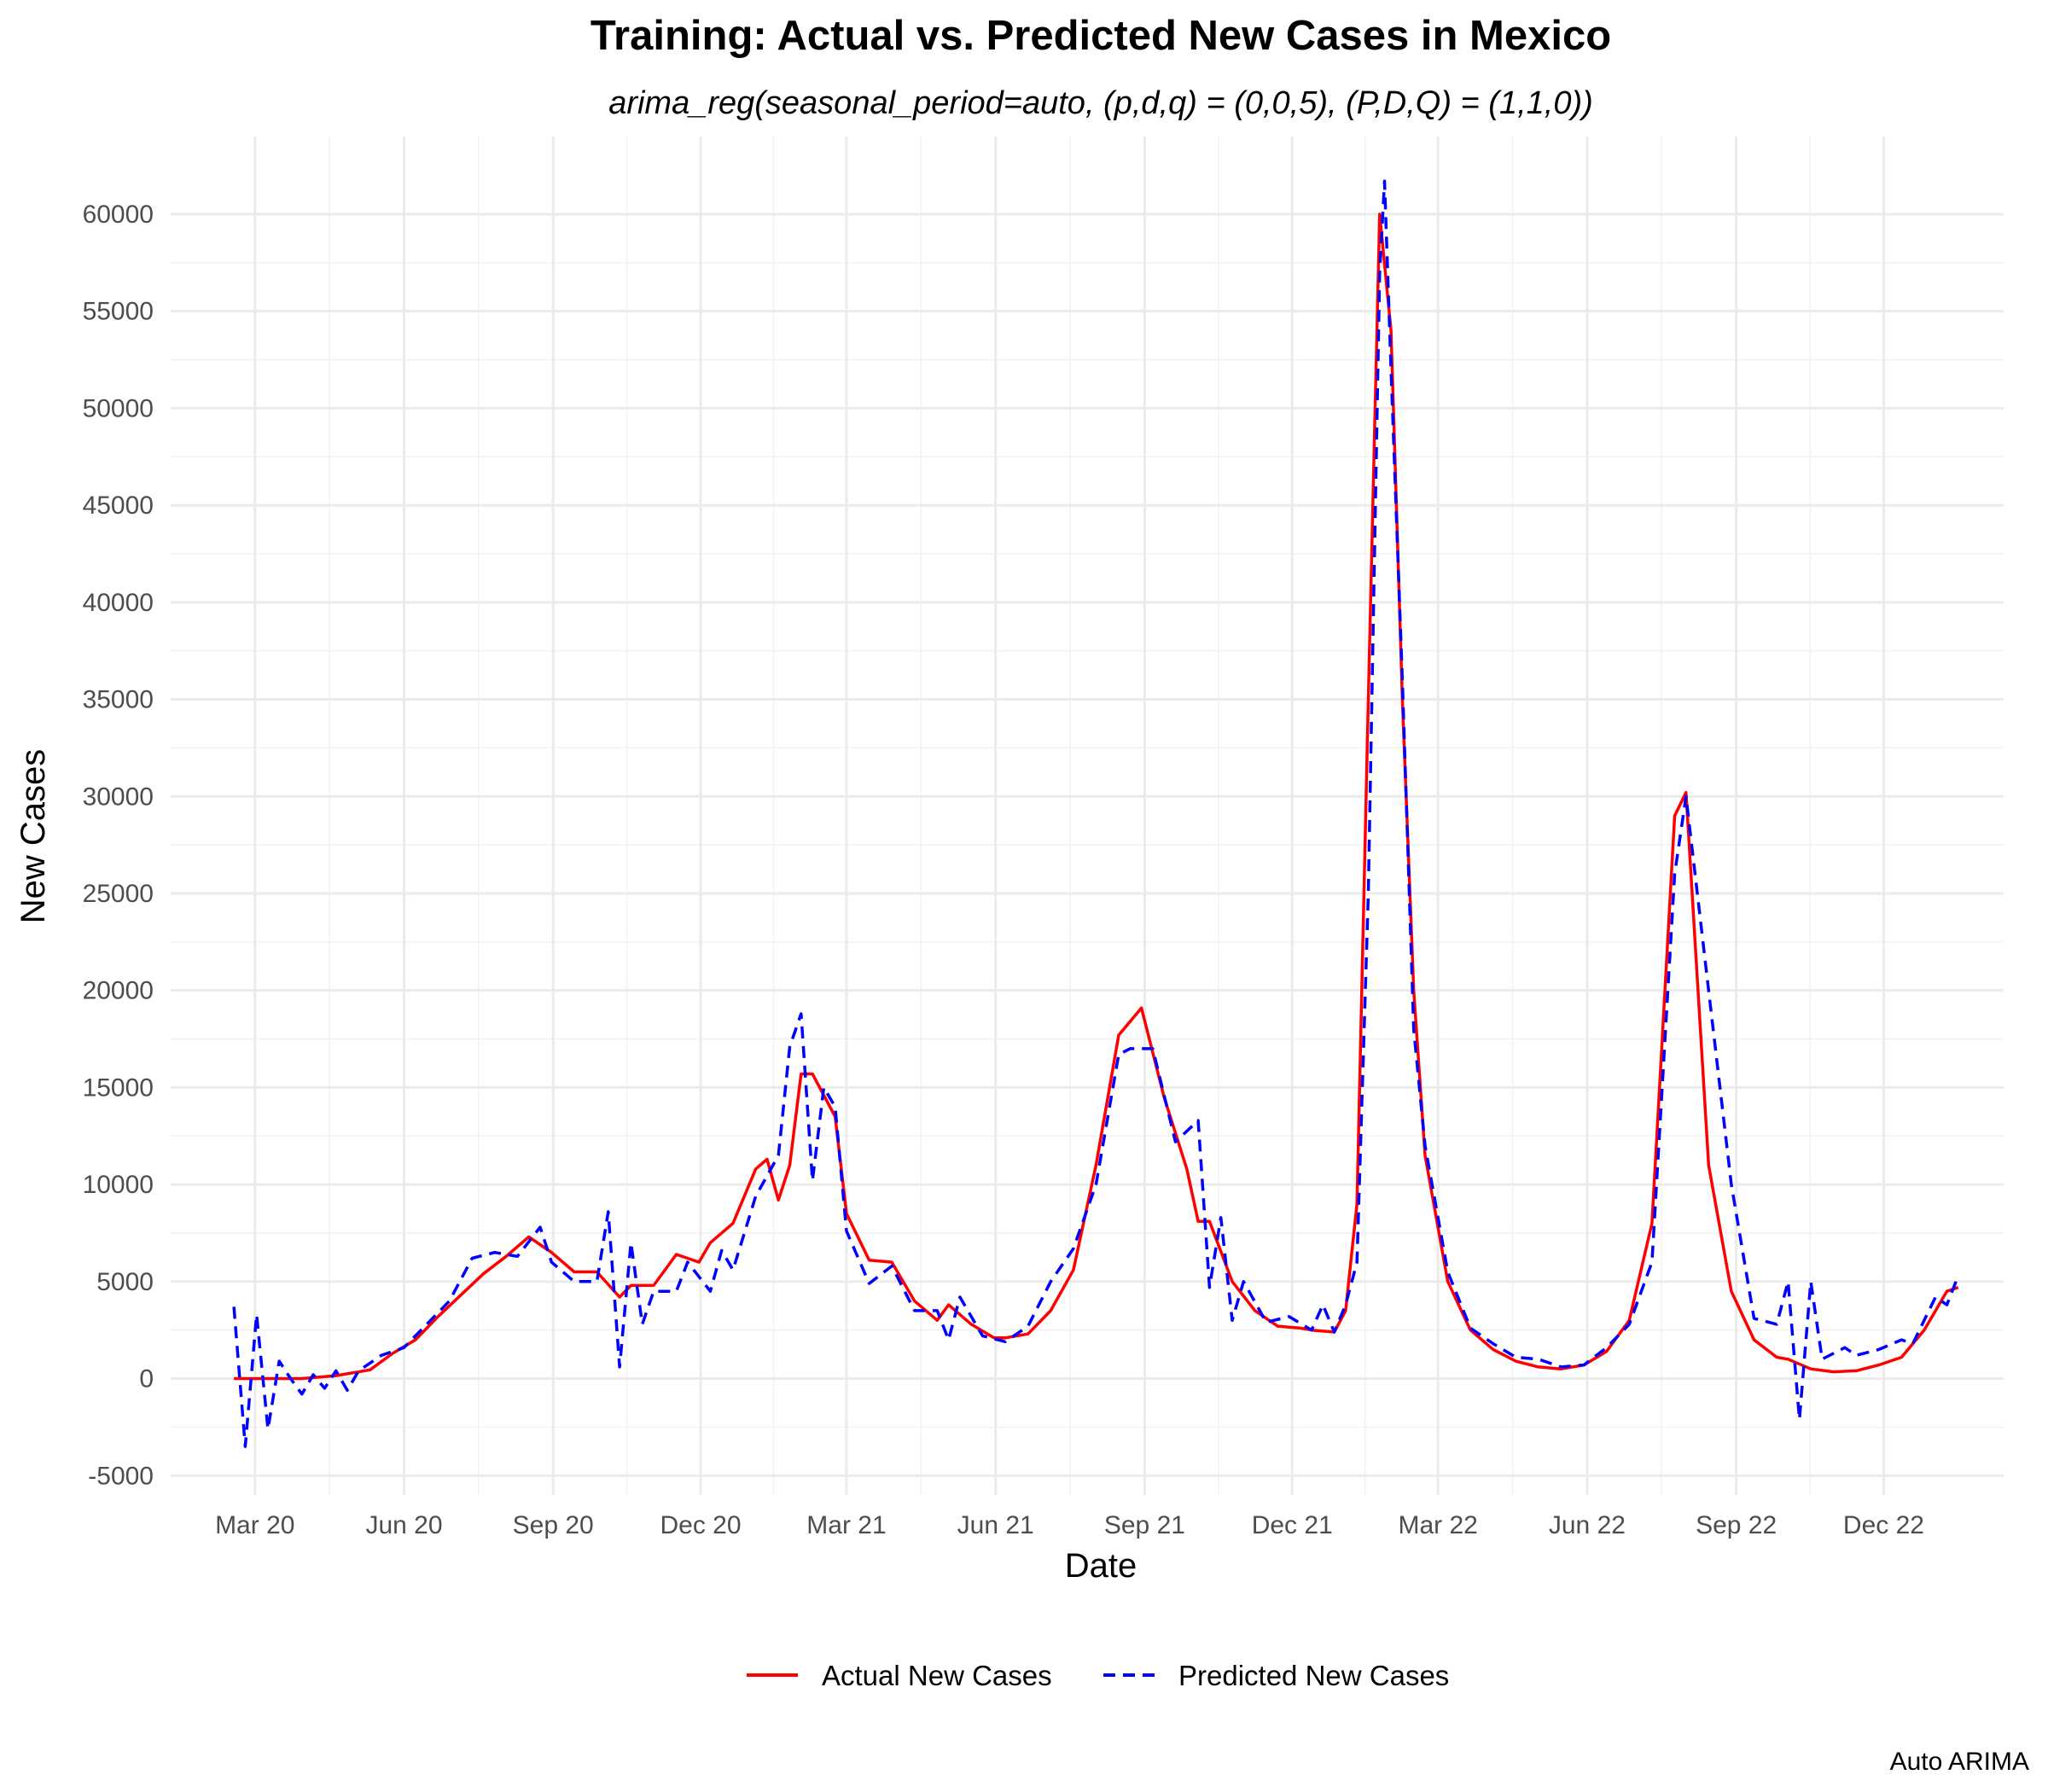  I want to click on x-tick-label: Mar 22, so click(1437, 1525).